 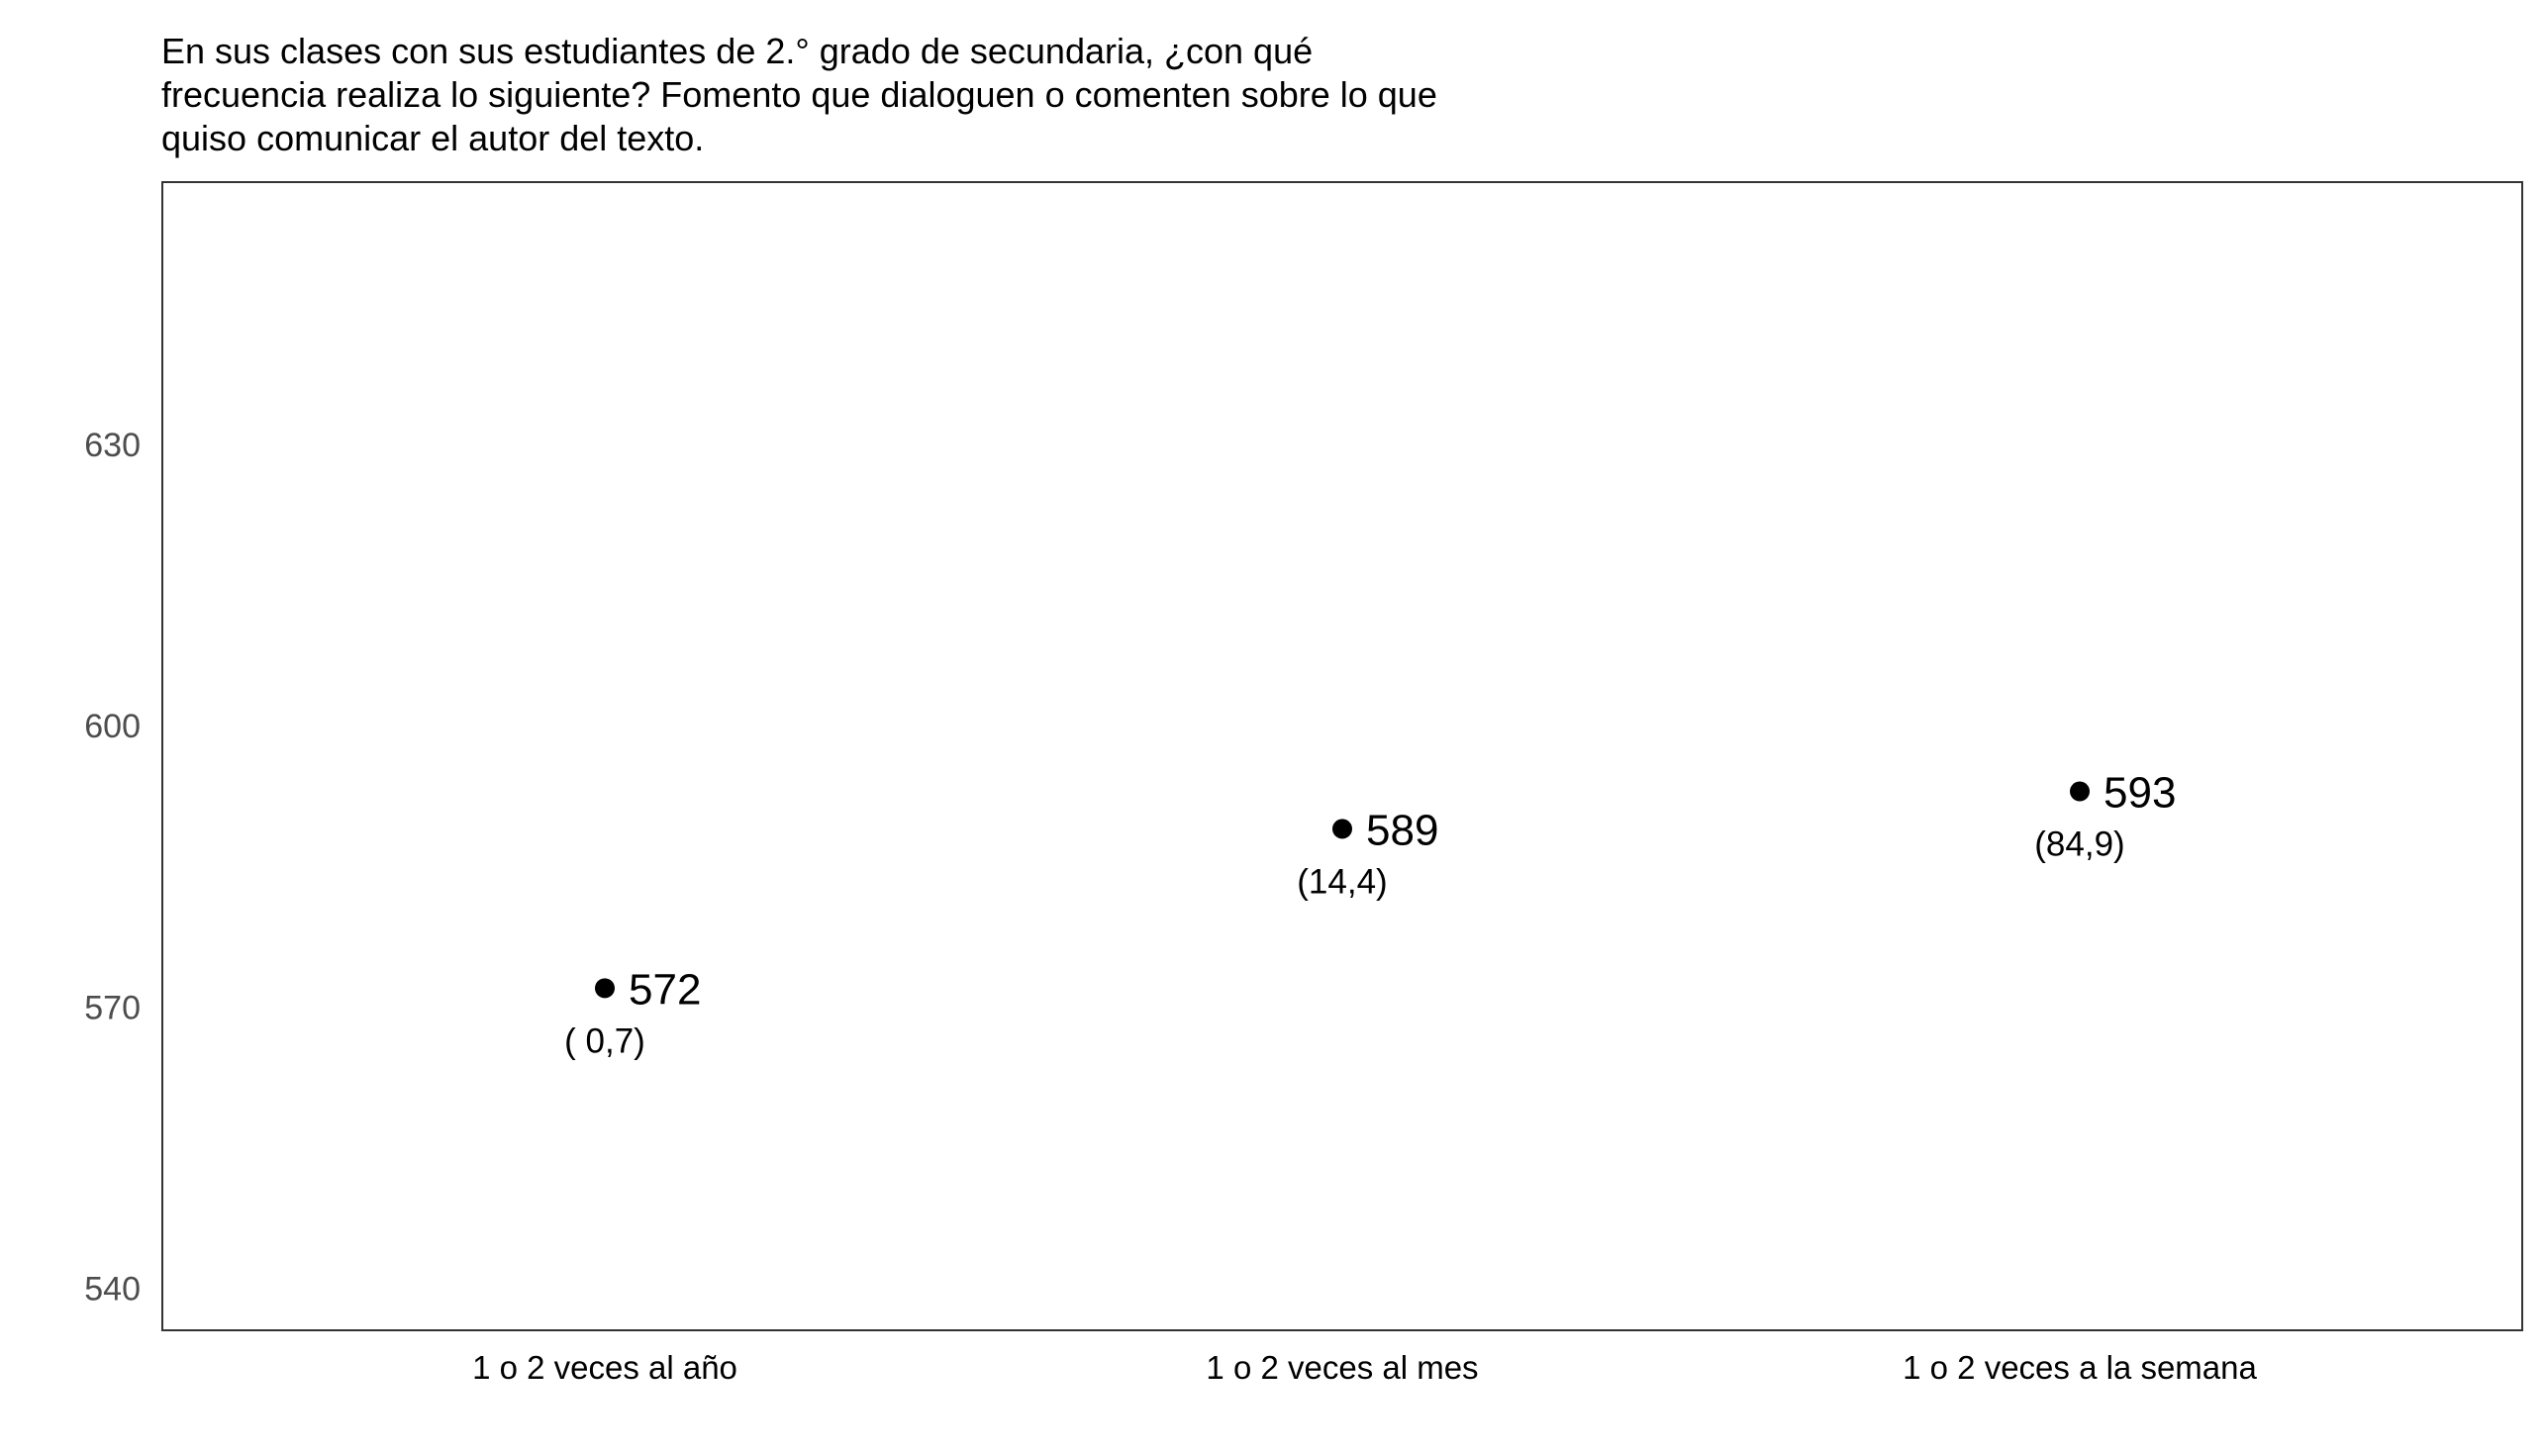 I want to click on data-label-value: 589, so click(x=1402, y=830).